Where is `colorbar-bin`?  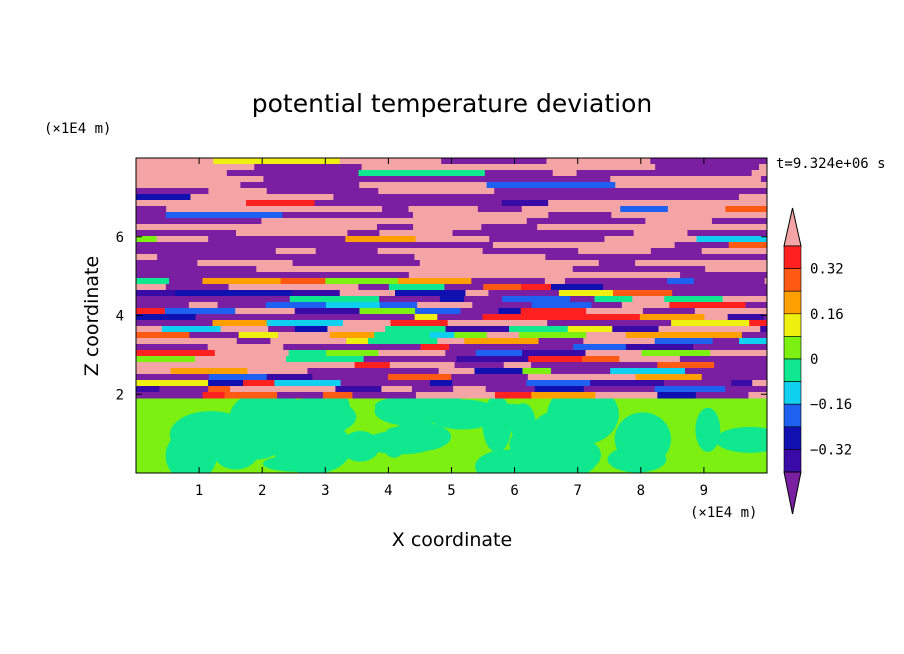
colorbar-bin is located at coordinates (792, 280).